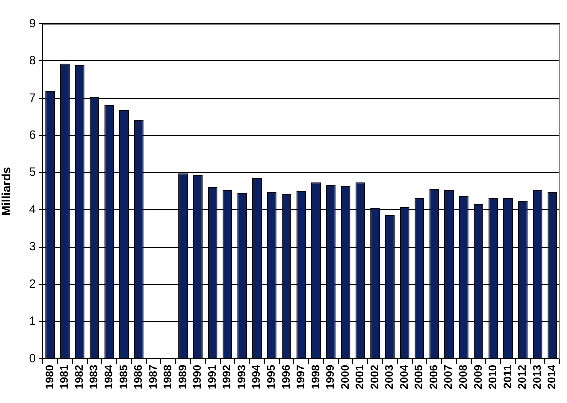 The height and width of the screenshot is (403, 567). What do you see at coordinates (32, 97) in the screenshot?
I see `y-tick-label: 7` at bounding box center [32, 97].